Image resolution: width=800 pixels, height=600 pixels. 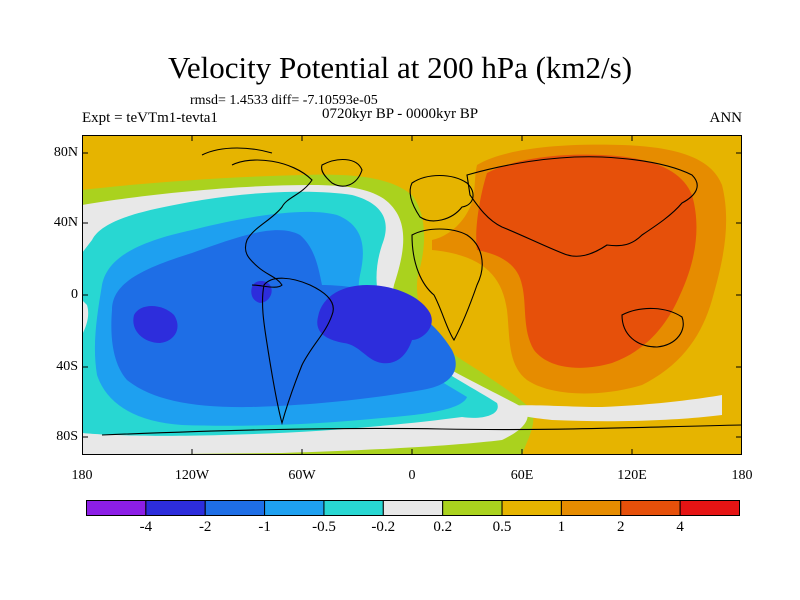 I want to click on lat-tick-label: 80N, so click(x=65, y=152).